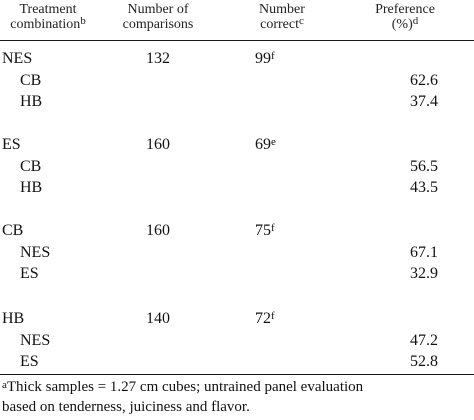 This screenshot has height=420, width=474. I want to click on header-comparisons: Number of comparisons, so click(158, 17).